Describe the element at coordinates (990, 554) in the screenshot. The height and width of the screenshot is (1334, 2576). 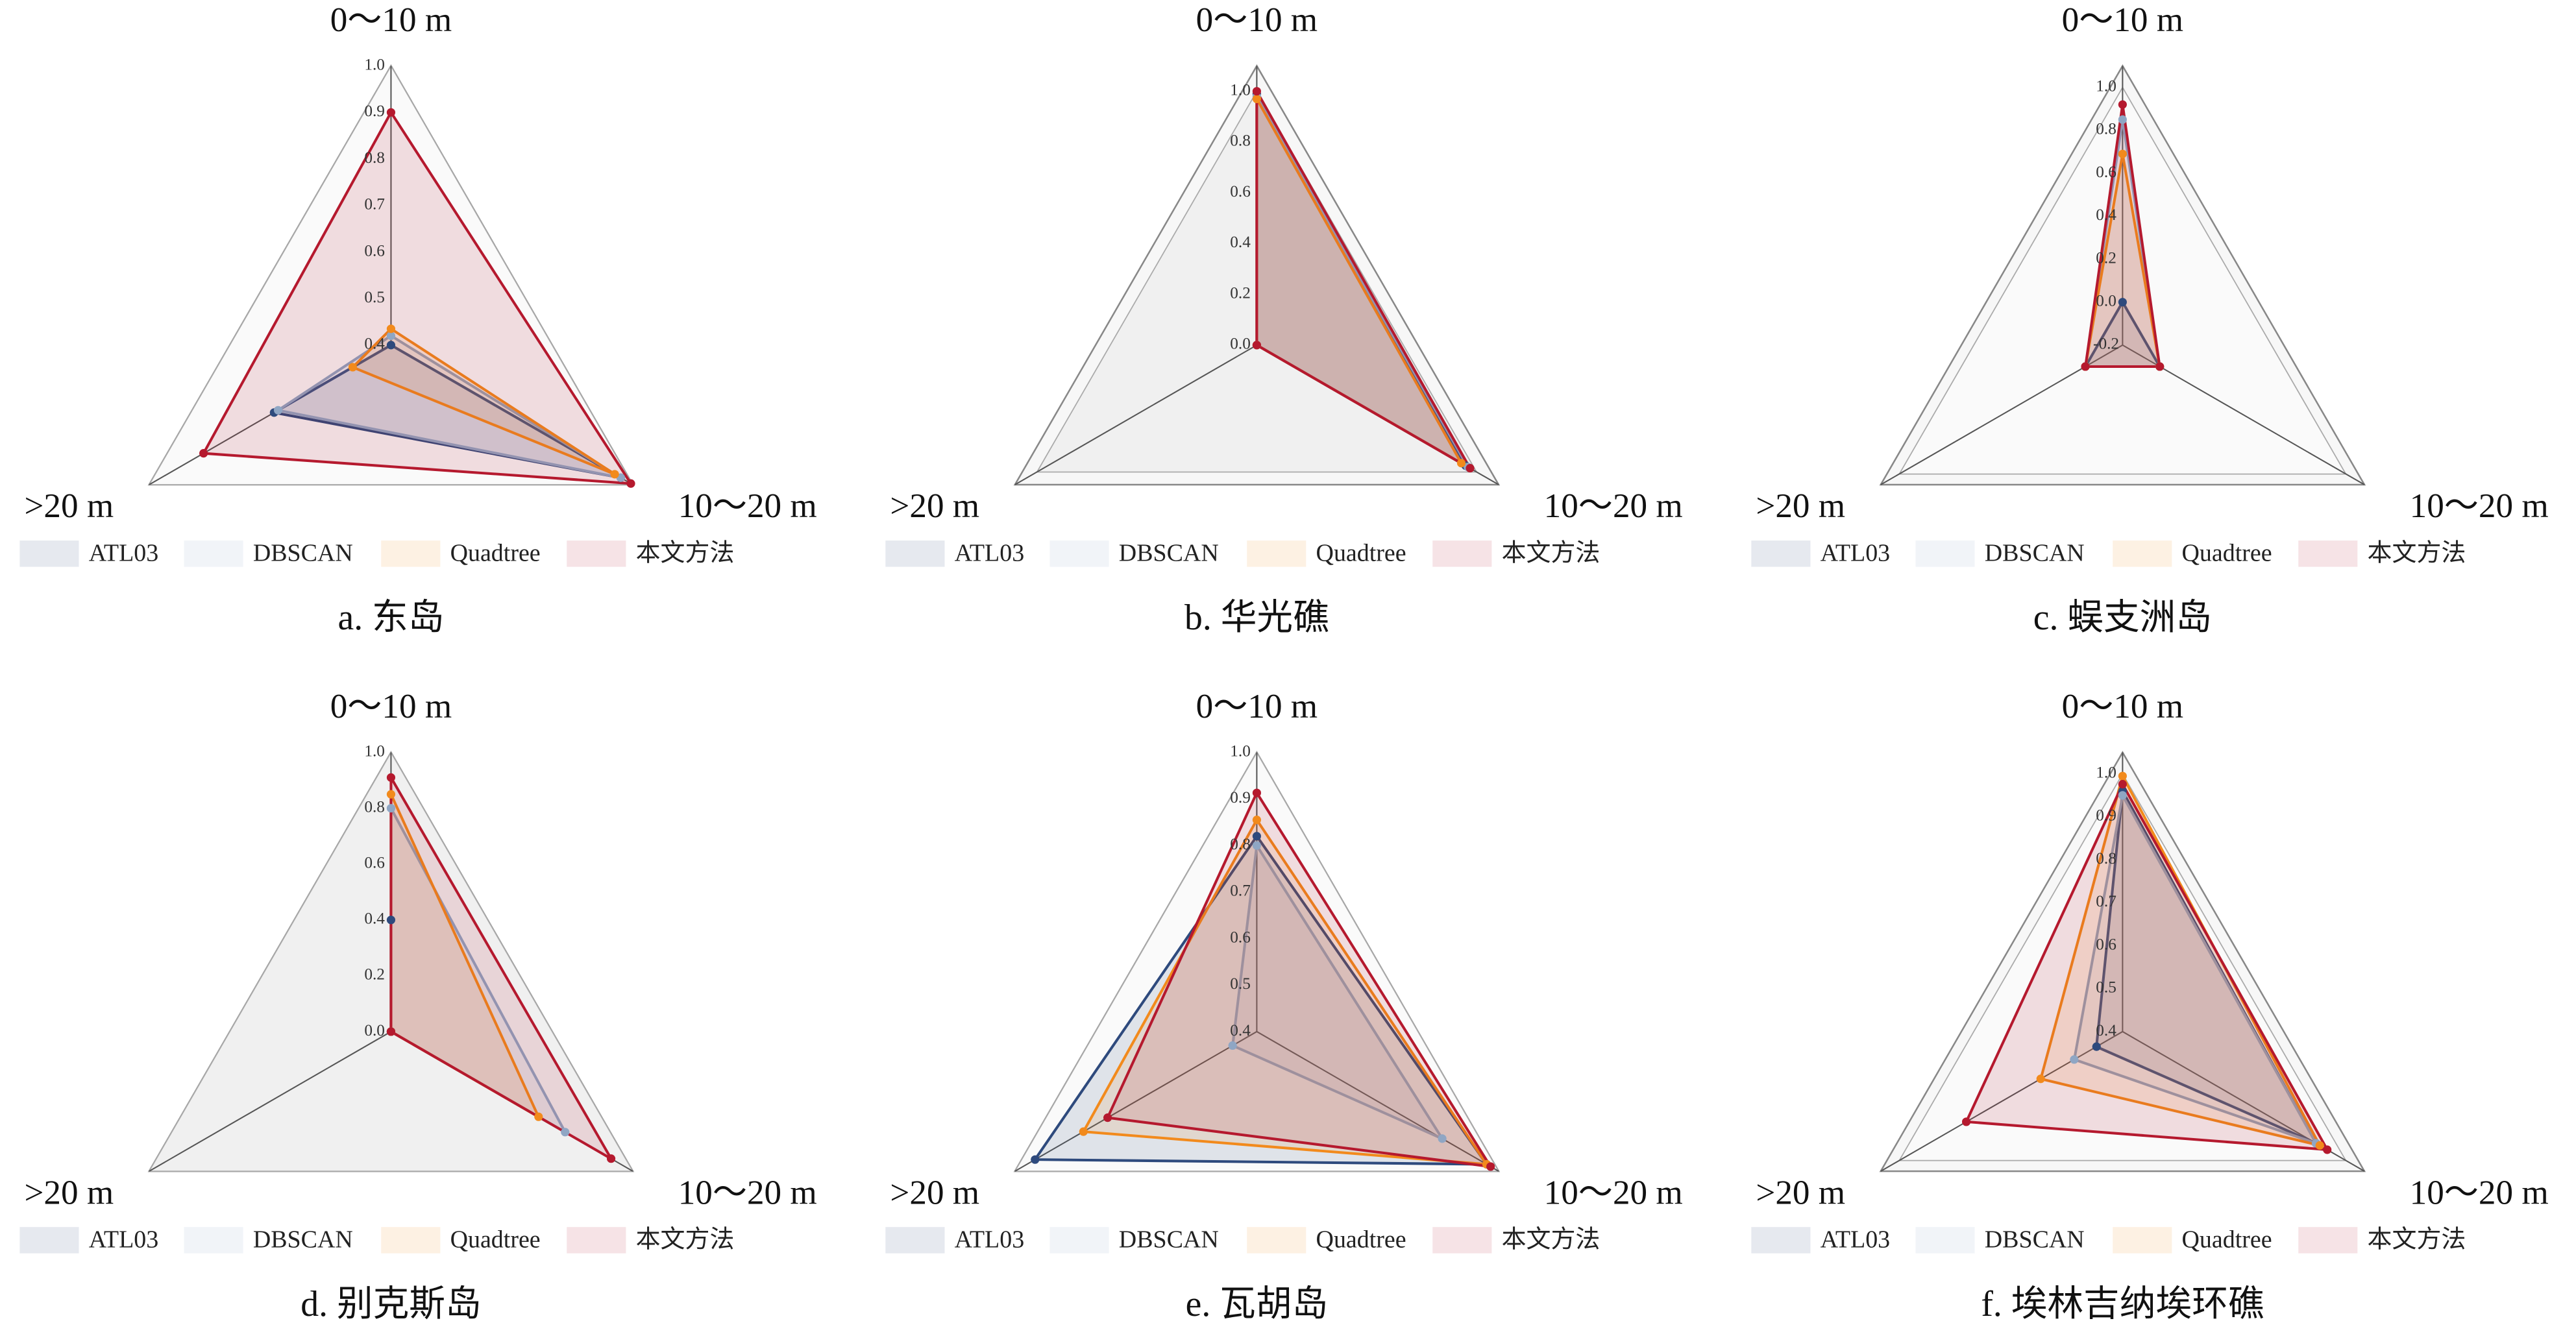
I see `legend-label: ATL03` at that location.